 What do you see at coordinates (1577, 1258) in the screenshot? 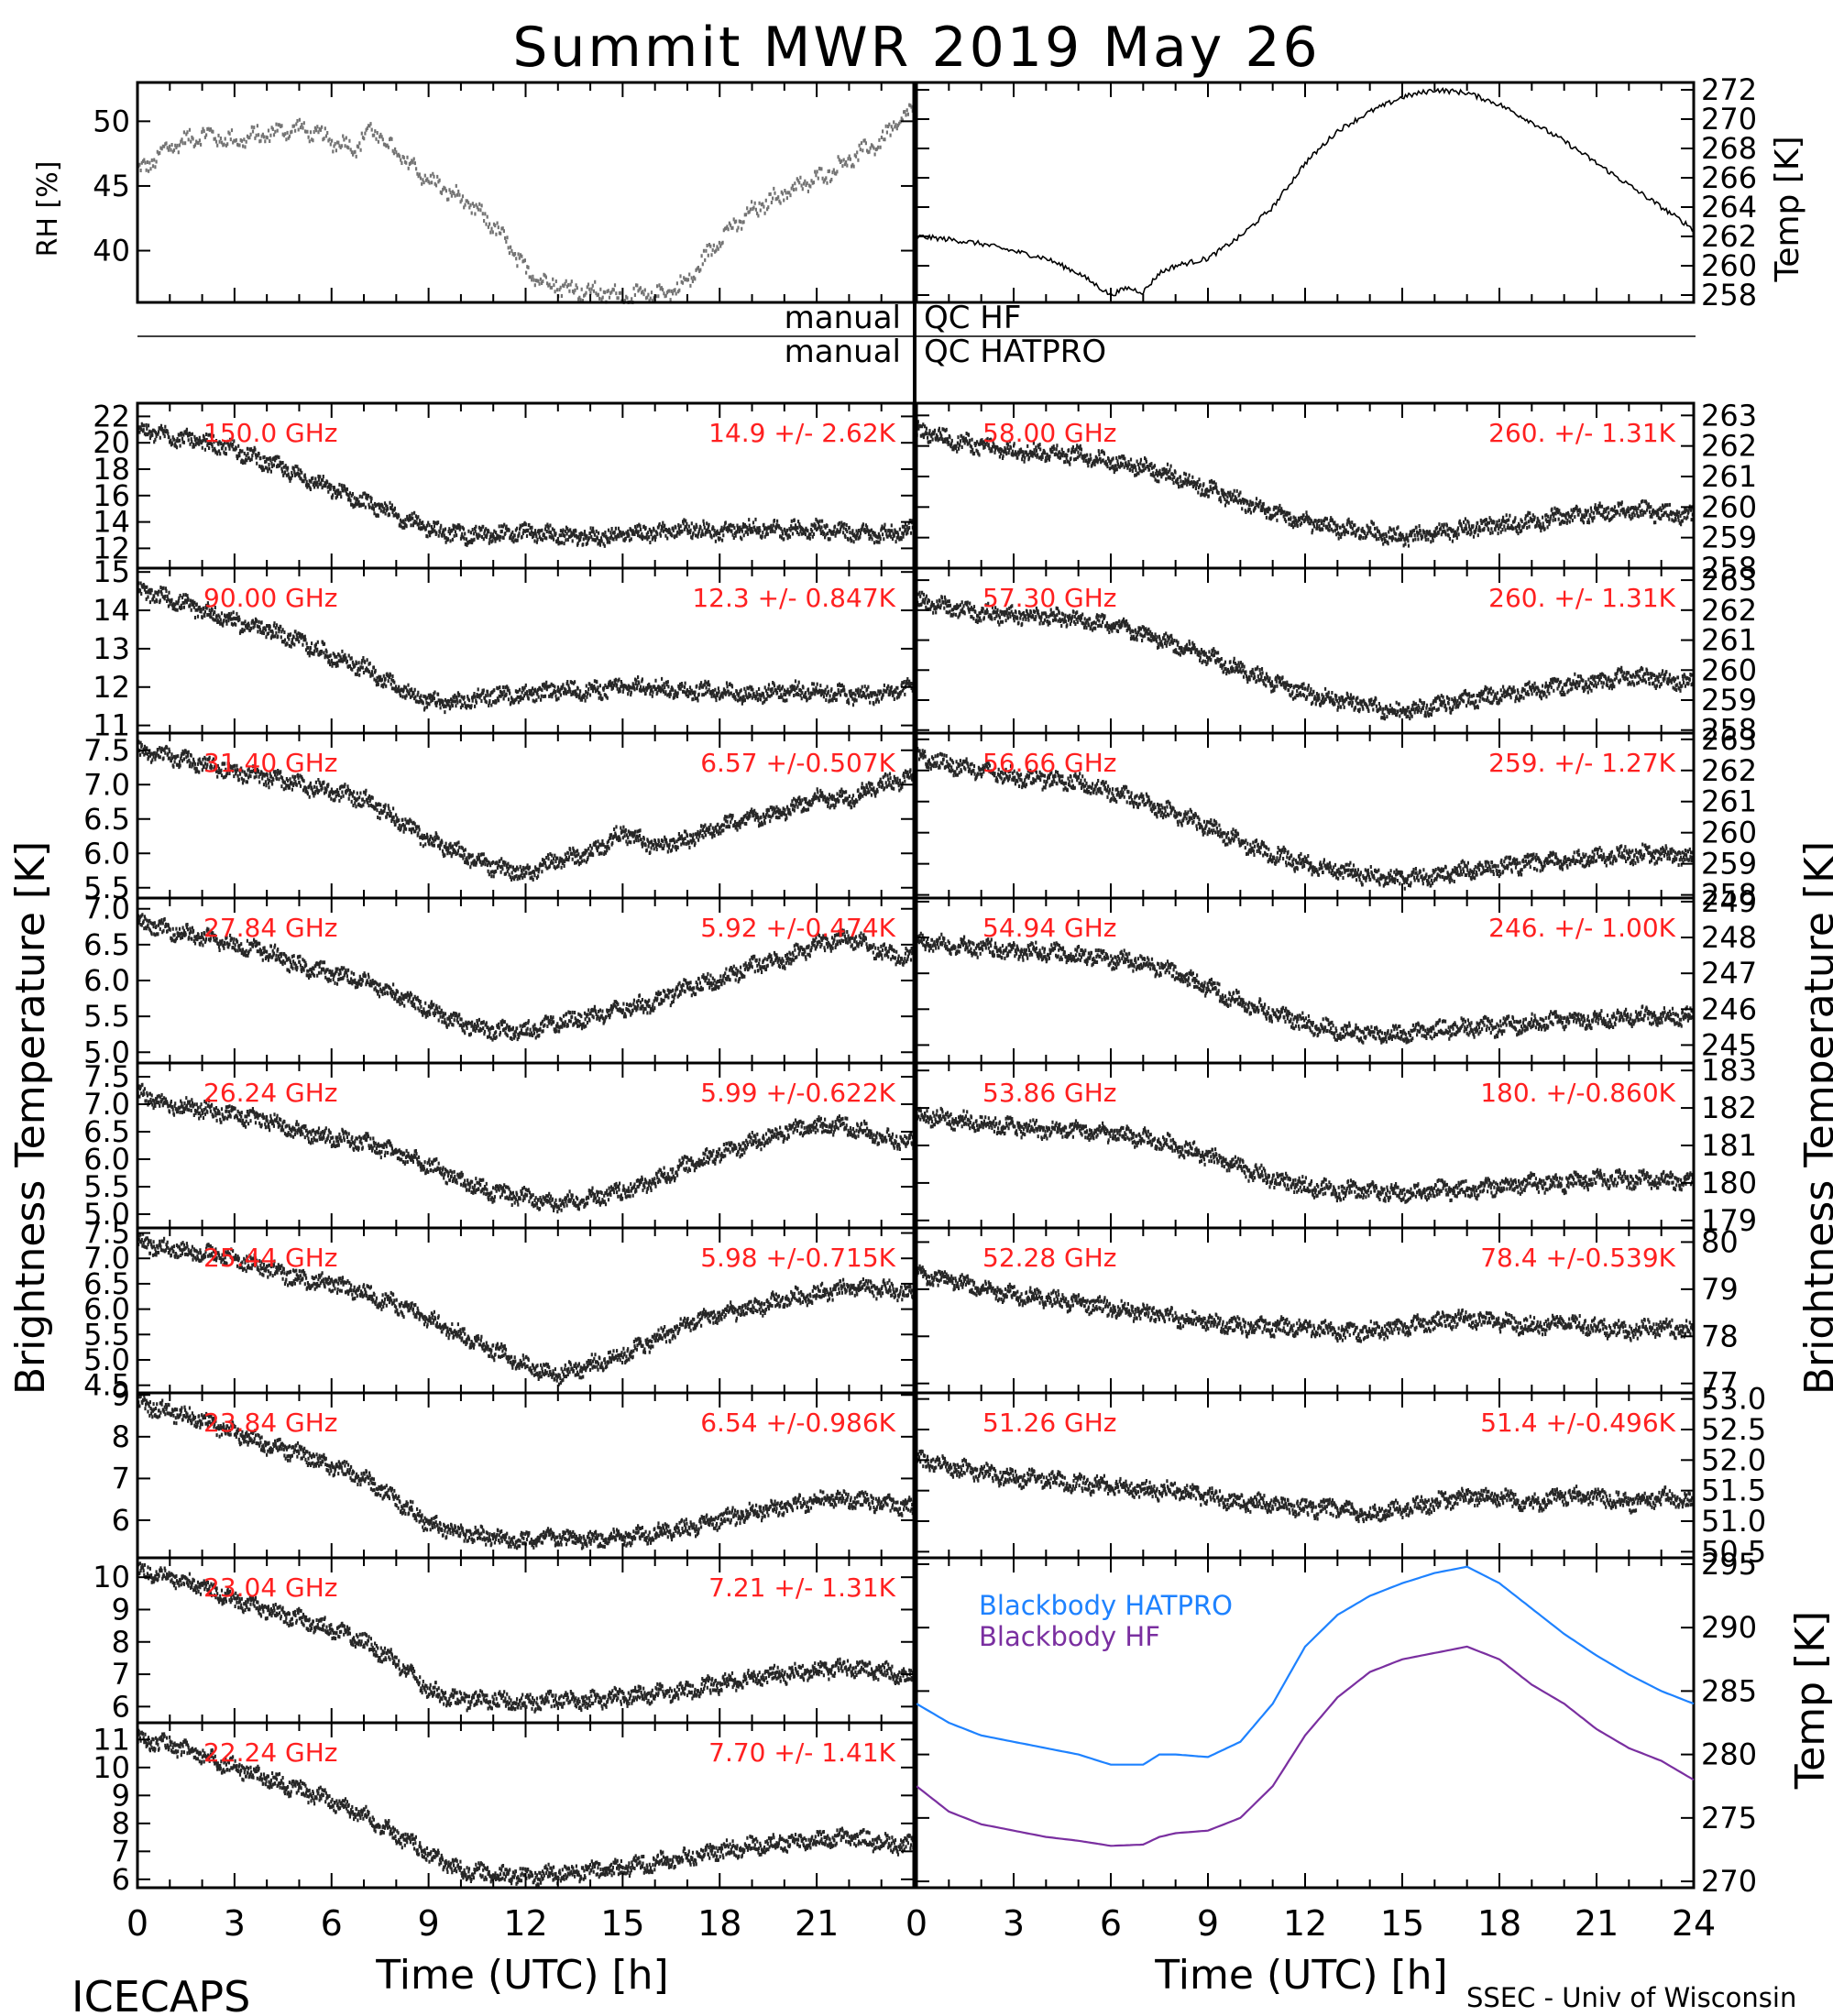
I see `channel-stat-label: 78.4 +/-0.539K` at bounding box center [1577, 1258].